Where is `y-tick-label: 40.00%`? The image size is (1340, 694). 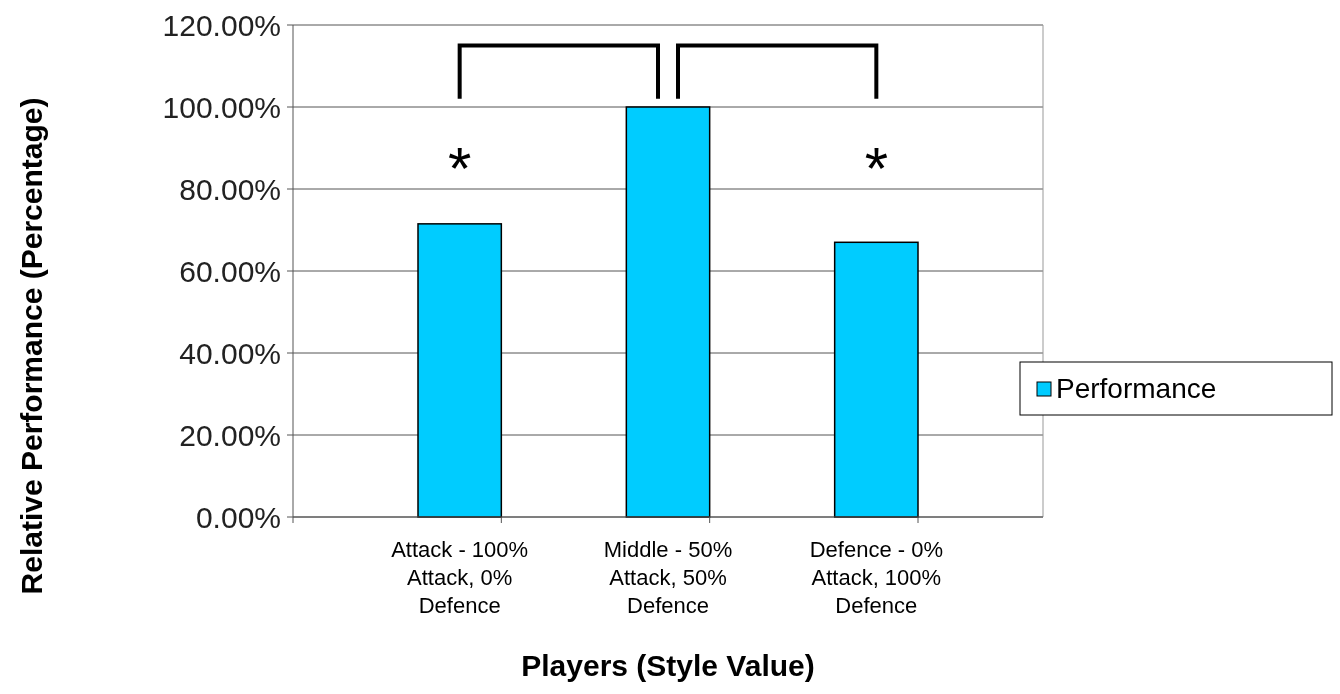
y-tick-label: 40.00% is located at coordinates (230, 353).